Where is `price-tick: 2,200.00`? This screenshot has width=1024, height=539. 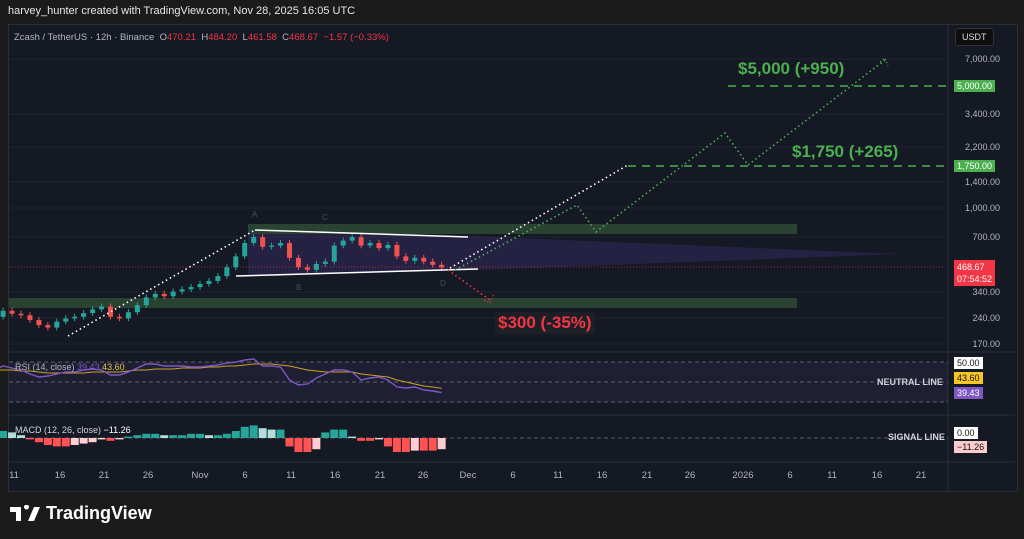
price-tick: 2,200.00 is located at coordinates (982, 147).